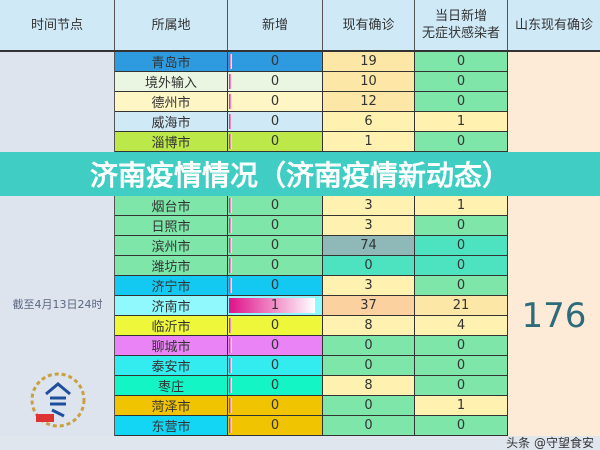 The width and height of the screenshot is (600, 450). Describe the element at coordinates (553, 25) in the screenshot. I see `header-shandong: 山东现有确诊` at that location.